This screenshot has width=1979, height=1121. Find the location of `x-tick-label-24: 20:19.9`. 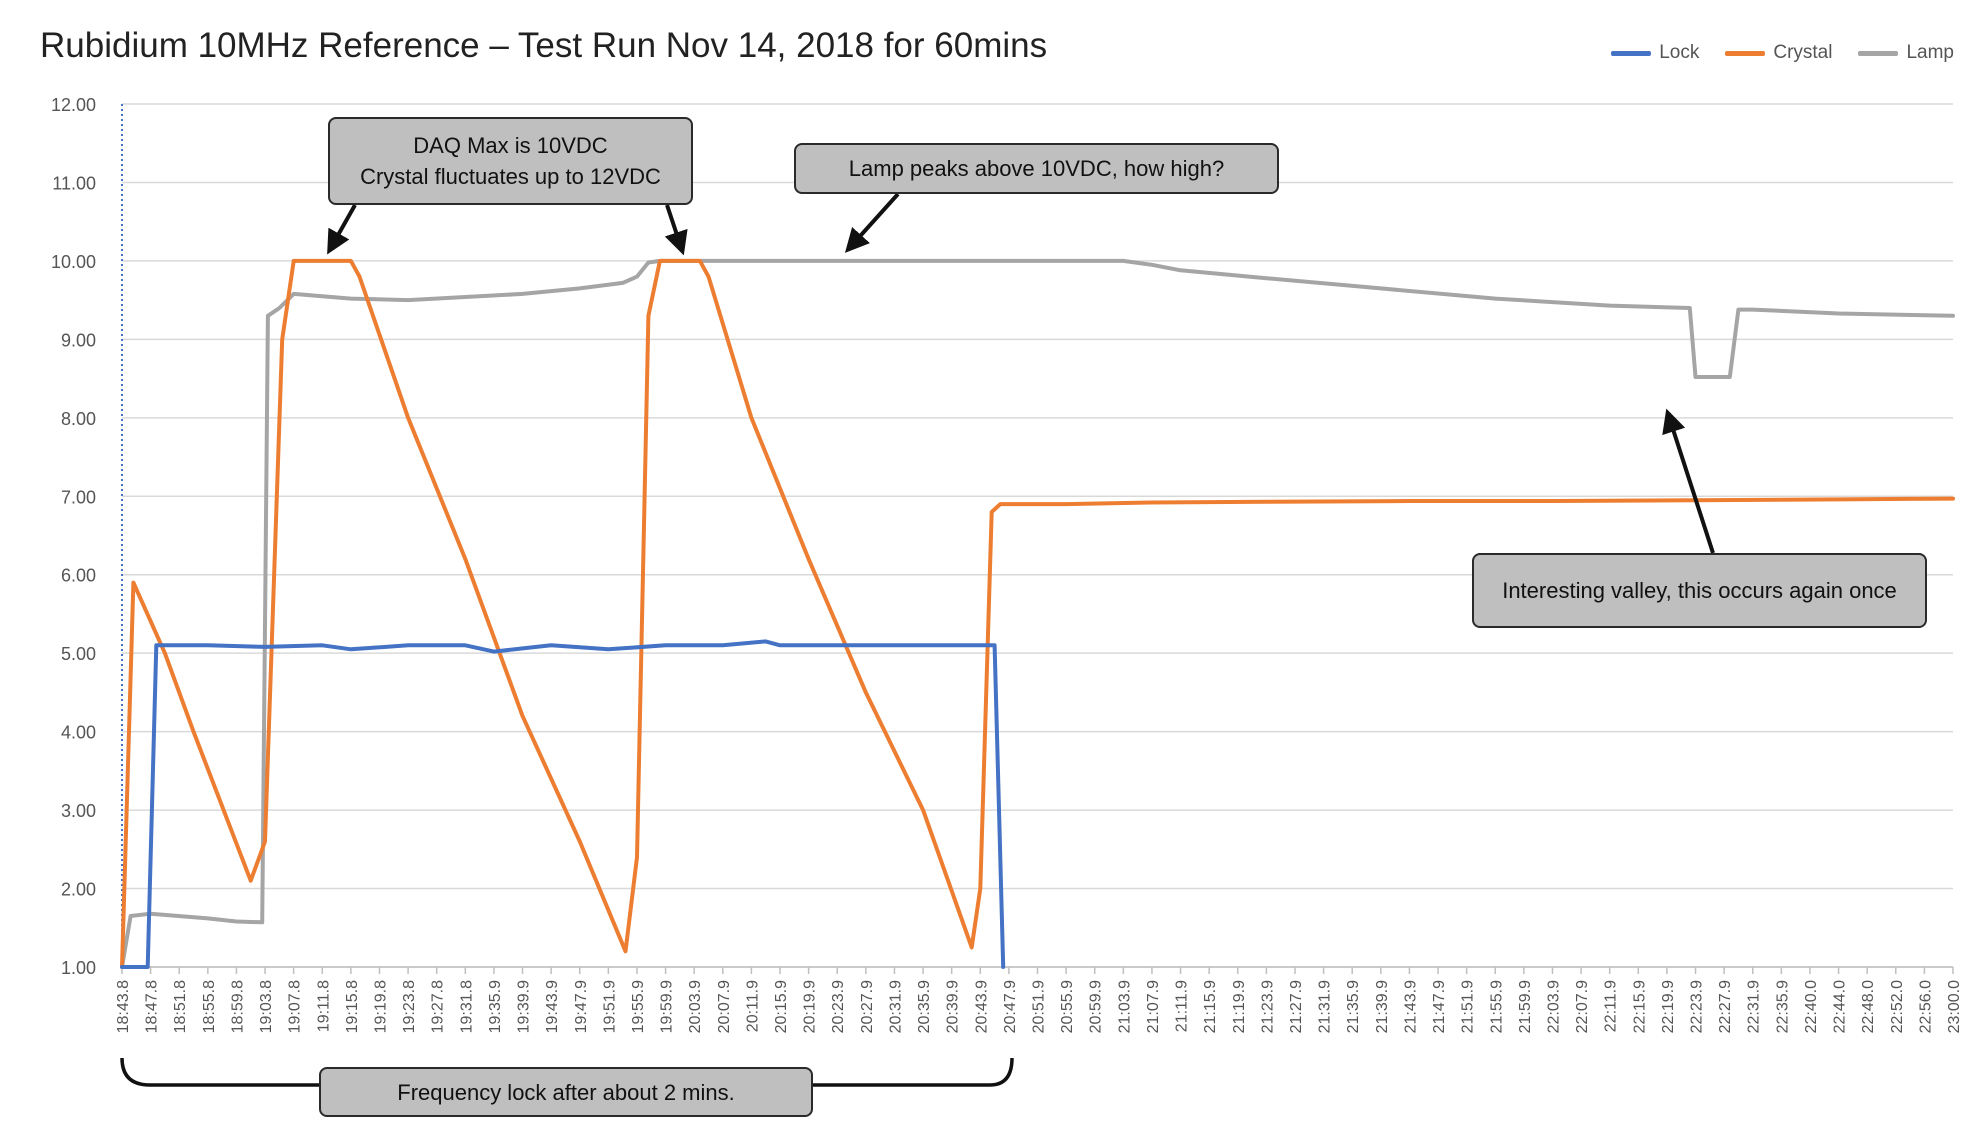

x-tick-label-24: 20:19.9 is located at coordinates (810, 1006).